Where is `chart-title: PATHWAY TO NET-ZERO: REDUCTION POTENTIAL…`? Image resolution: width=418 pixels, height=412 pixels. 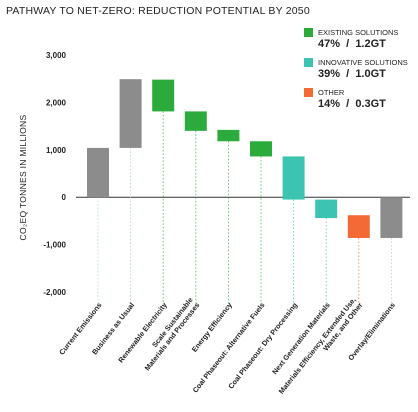
chart-title: PATHWAY TO NET-ZERO: REDUCTION POTENTIAL… is located at coordinates (158, 11).